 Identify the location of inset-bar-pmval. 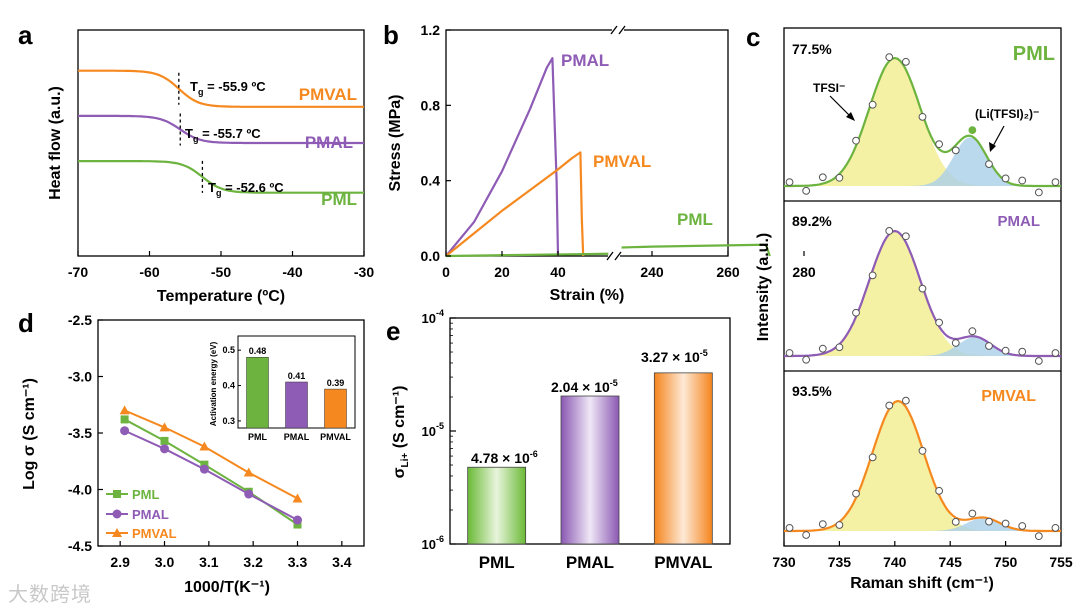
(335, 408).